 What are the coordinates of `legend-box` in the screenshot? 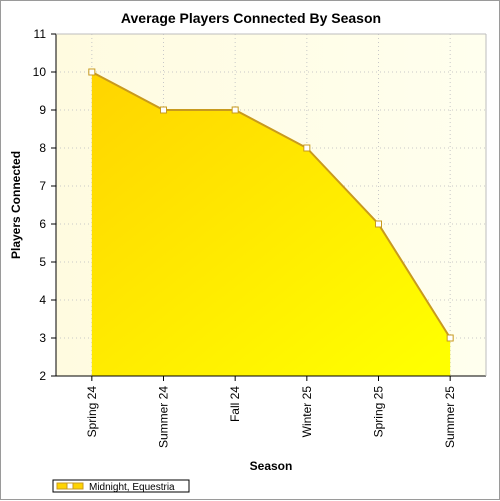 It's located at (121, 486).